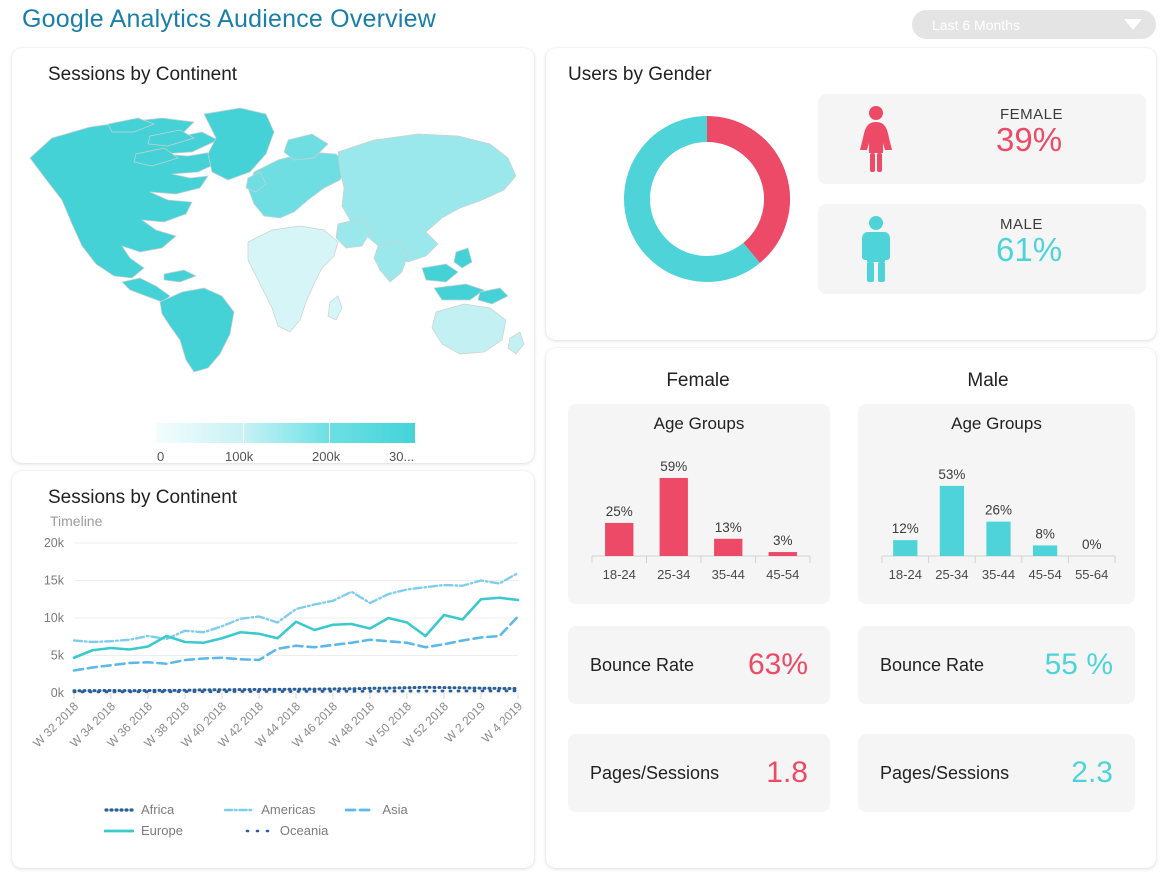  I want to click on line-series-europe, so click(296, 628).